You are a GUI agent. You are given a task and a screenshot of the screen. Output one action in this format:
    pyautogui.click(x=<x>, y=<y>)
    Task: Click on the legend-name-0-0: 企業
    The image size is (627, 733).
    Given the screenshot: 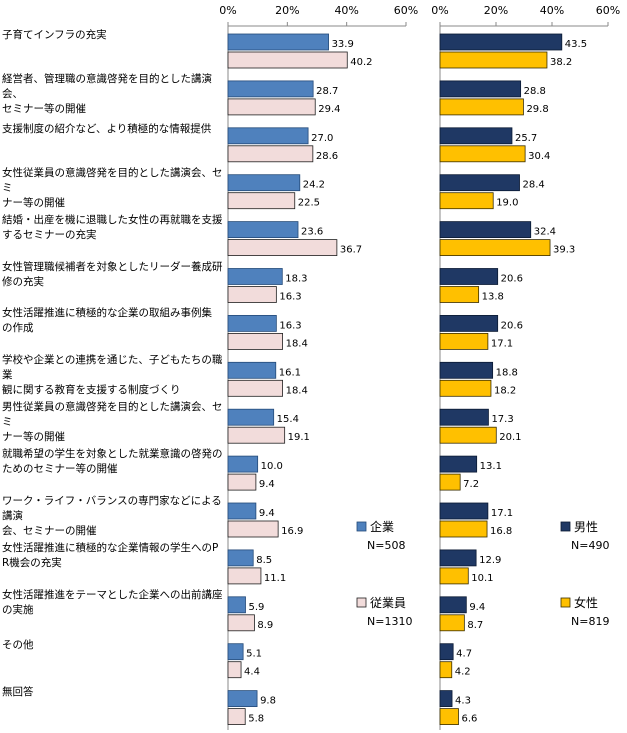 What is the action you would take?
    pyautogui.click(x=382, y=526)
    